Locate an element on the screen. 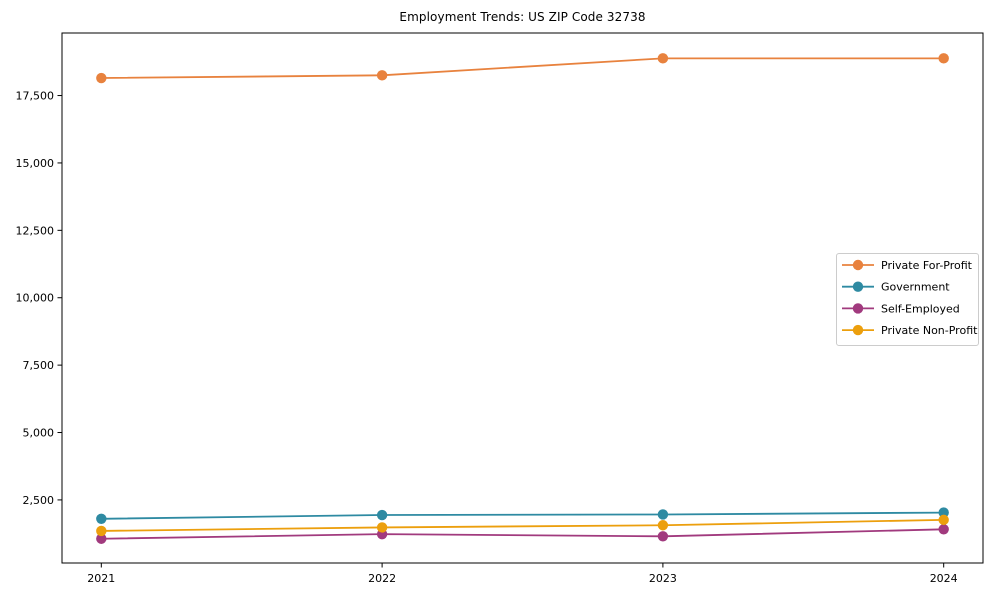  x-axis-tick-label: 2022 is located at coordinates (382, 578).